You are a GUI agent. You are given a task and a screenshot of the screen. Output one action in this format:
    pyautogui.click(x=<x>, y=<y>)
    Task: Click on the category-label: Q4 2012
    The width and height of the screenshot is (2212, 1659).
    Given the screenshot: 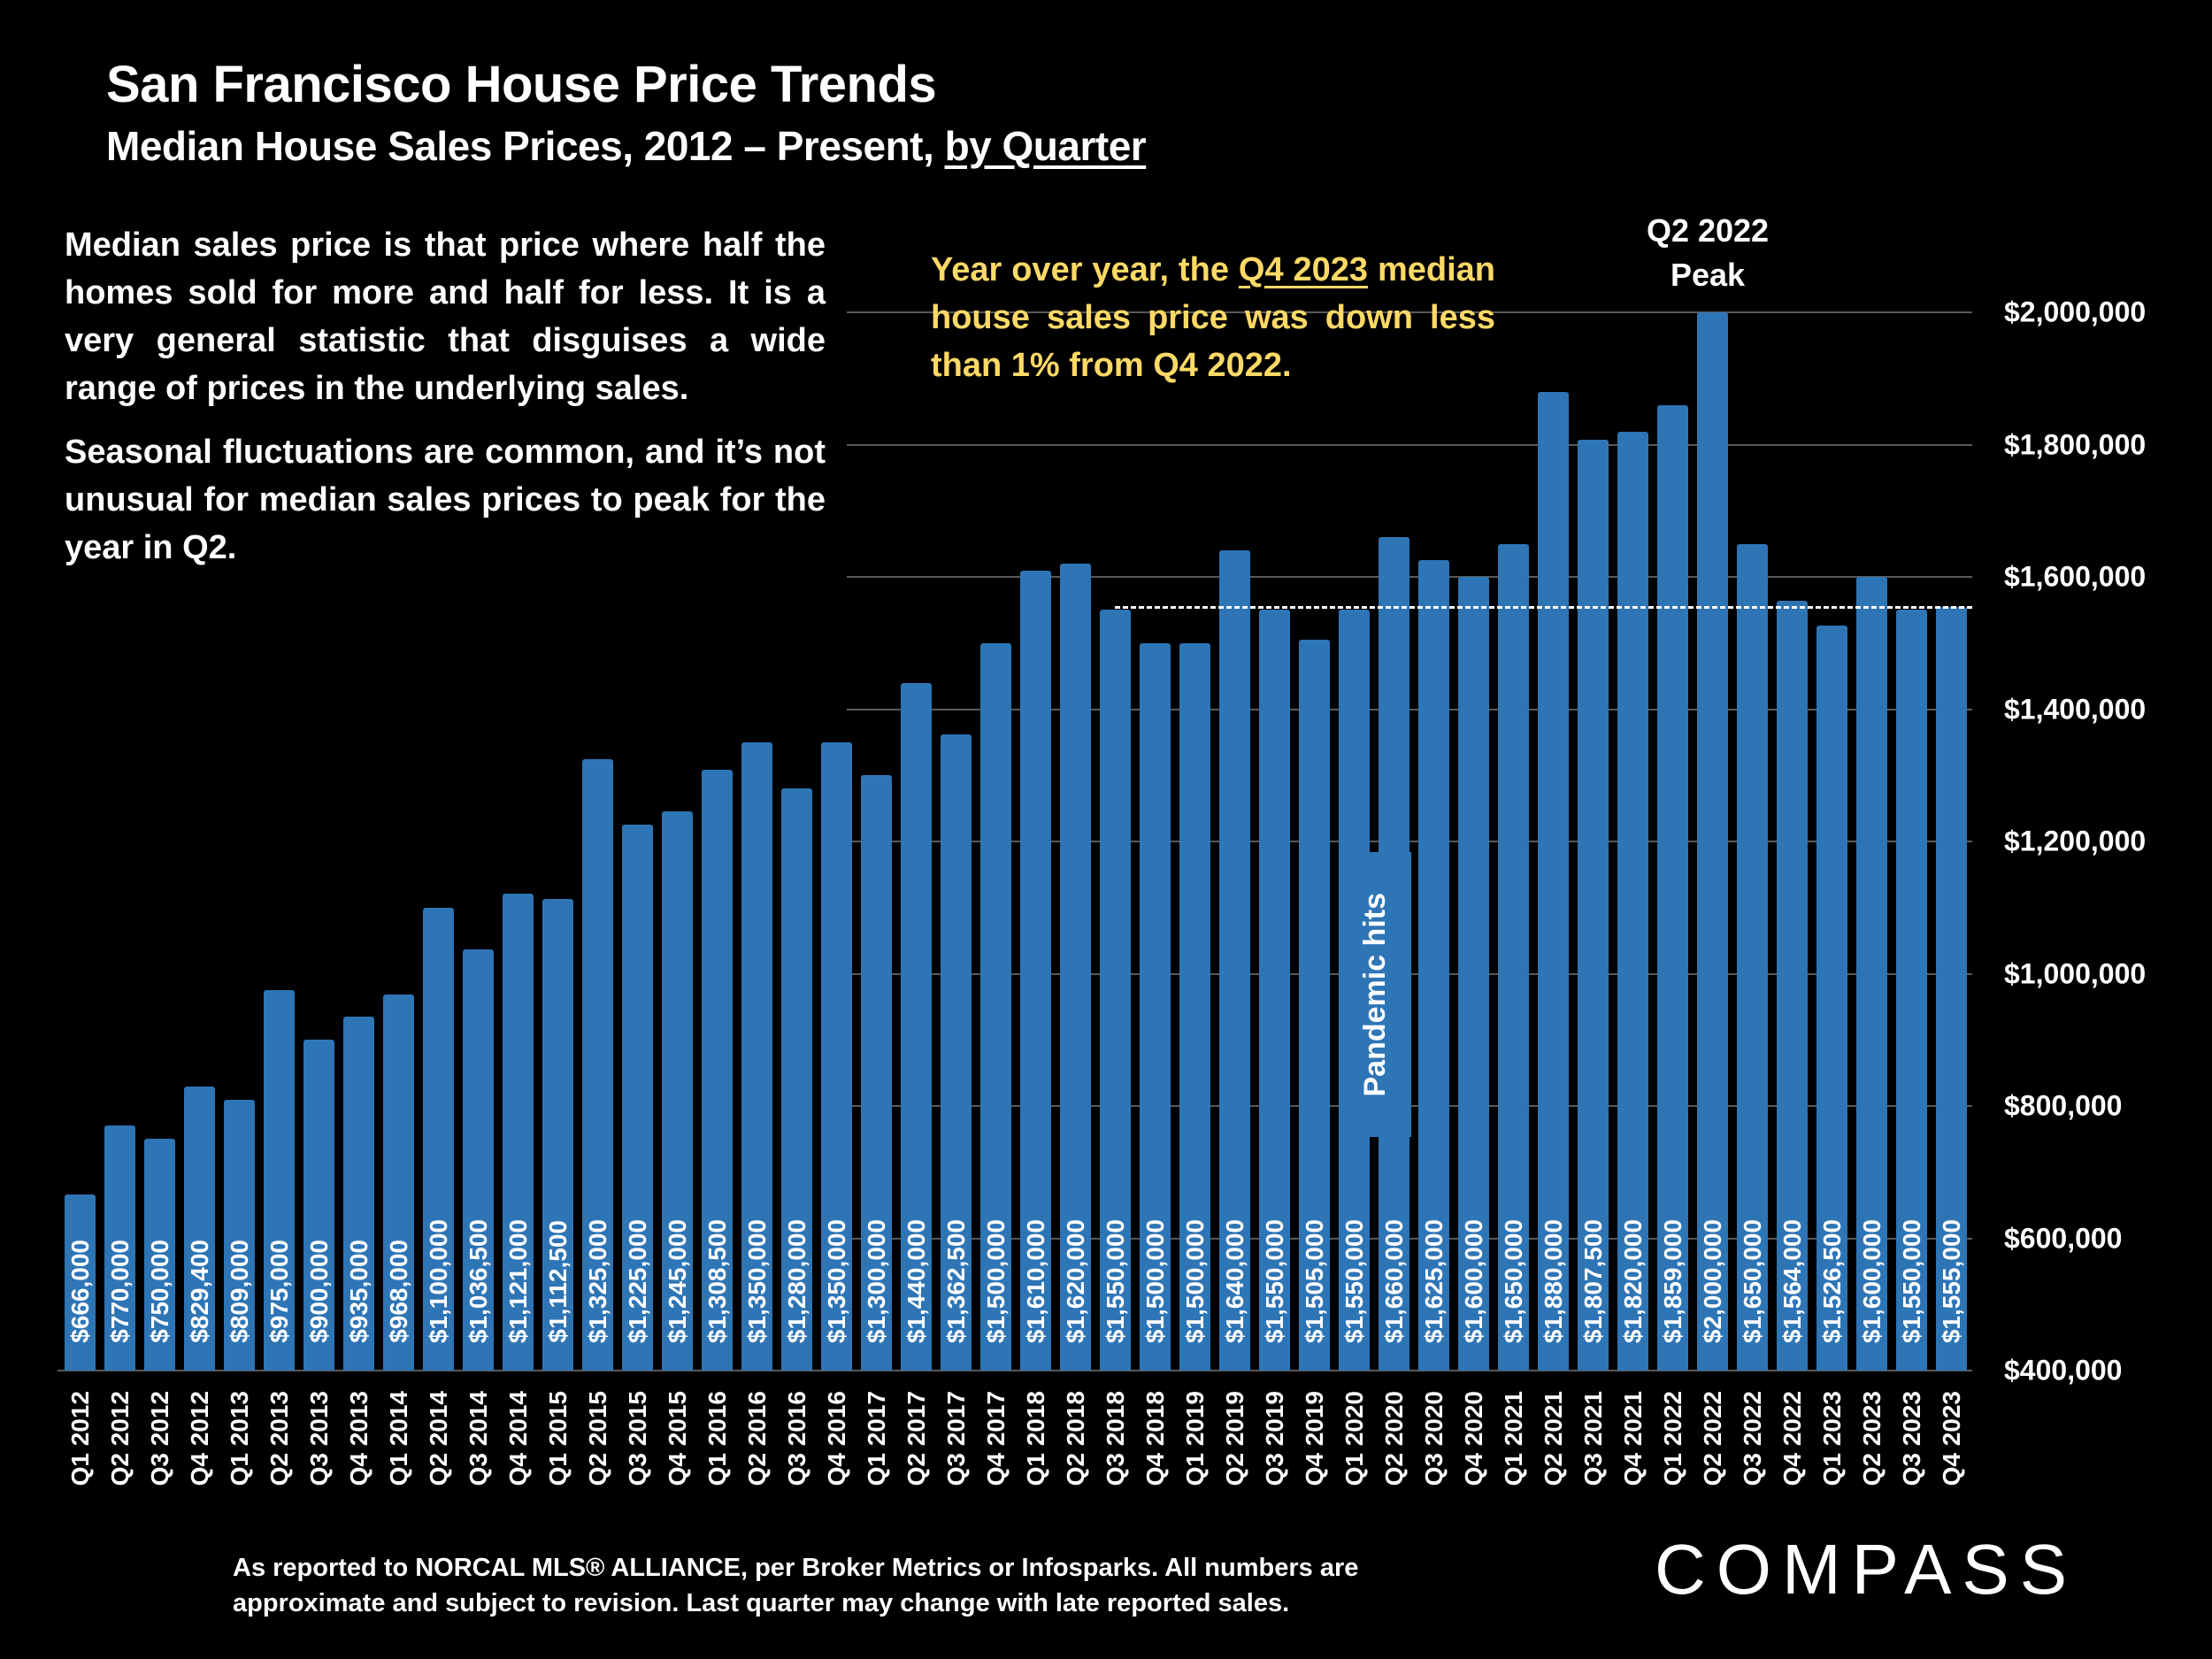 What is the action you would take?
    pyautogui.click(x=200, y=1439)
    